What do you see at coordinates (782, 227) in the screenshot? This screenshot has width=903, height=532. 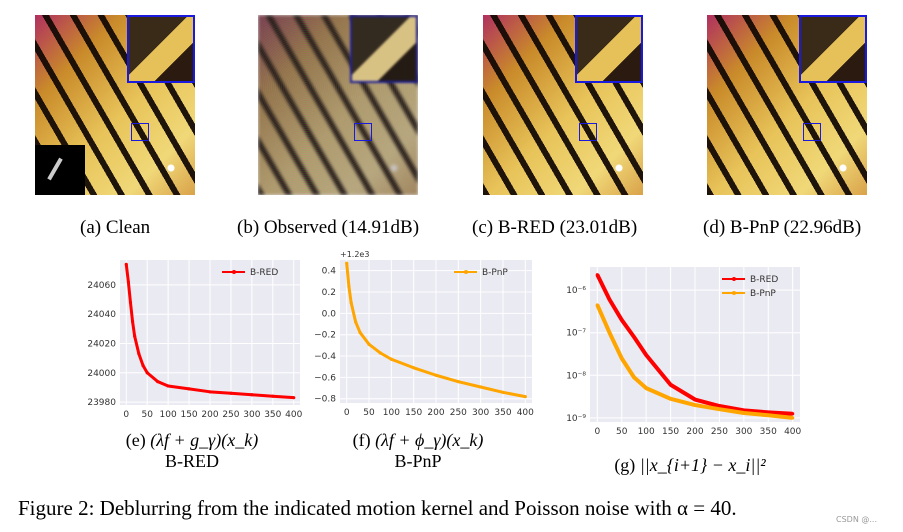 I see `caption-d: (d) B-PnP (22.96dB)` at bounding box center [782, 227].